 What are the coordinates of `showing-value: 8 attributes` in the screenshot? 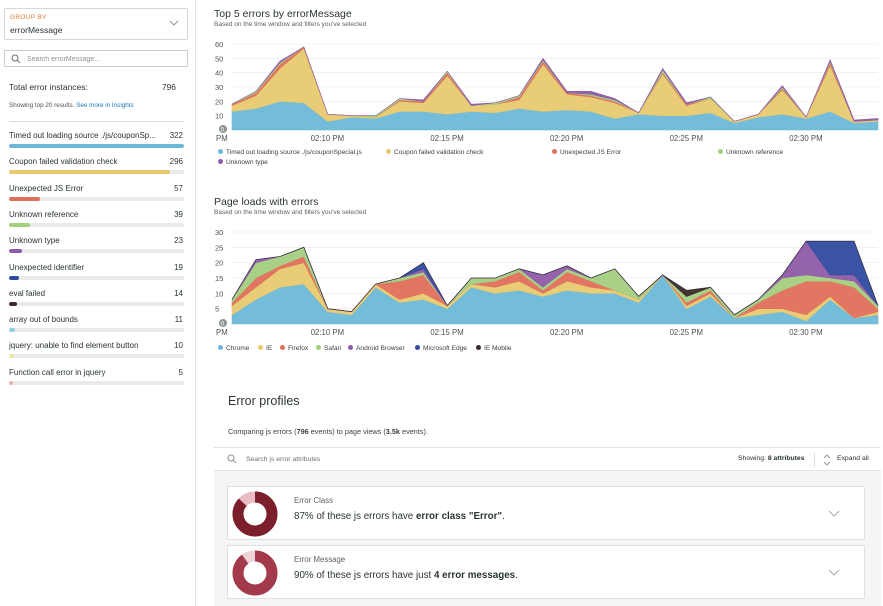 It's located at (786, 458).